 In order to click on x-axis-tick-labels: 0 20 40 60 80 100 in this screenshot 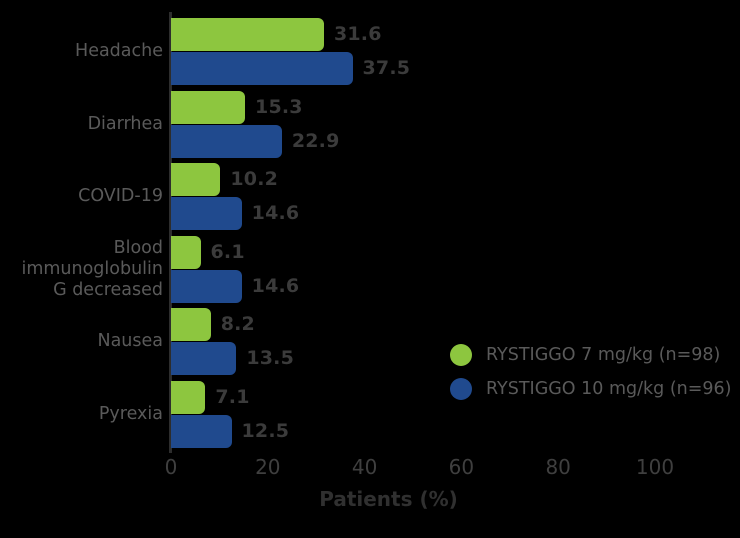, I will do `click(370, 470)`.